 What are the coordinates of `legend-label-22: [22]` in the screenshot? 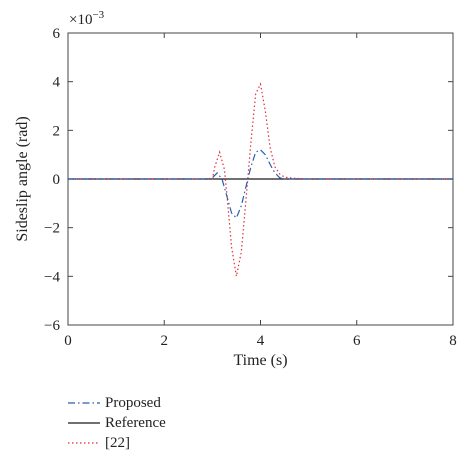 It's located at (117, 443).